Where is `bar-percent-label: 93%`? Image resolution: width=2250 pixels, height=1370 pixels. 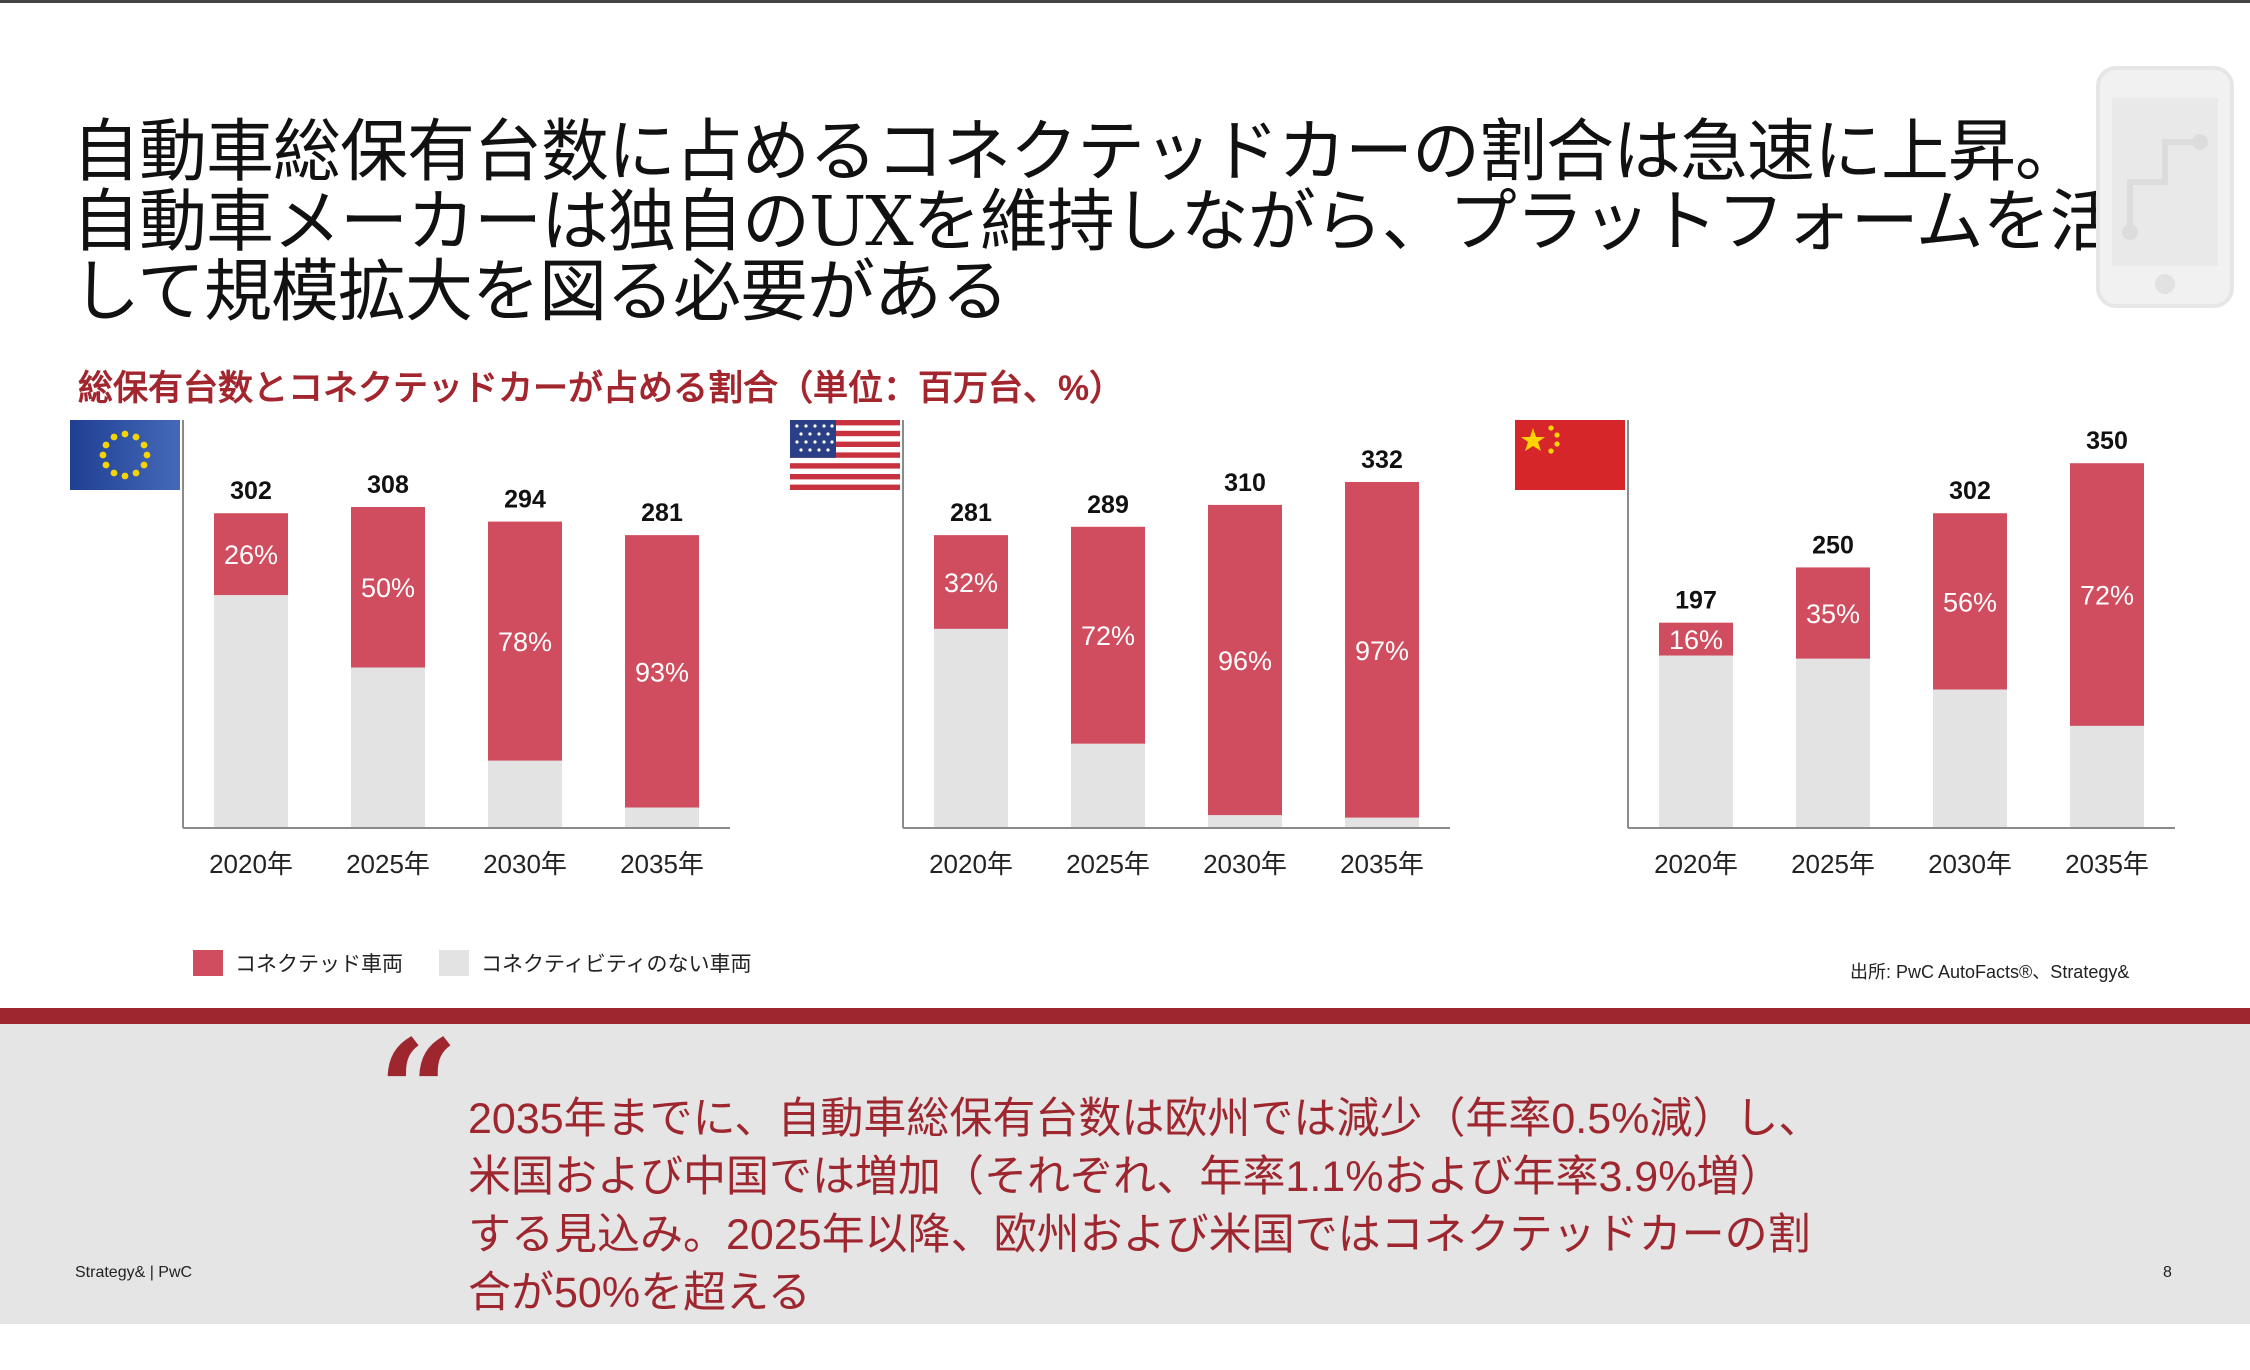 bar-percent-label: 93% is located at coordinates (662, 672).